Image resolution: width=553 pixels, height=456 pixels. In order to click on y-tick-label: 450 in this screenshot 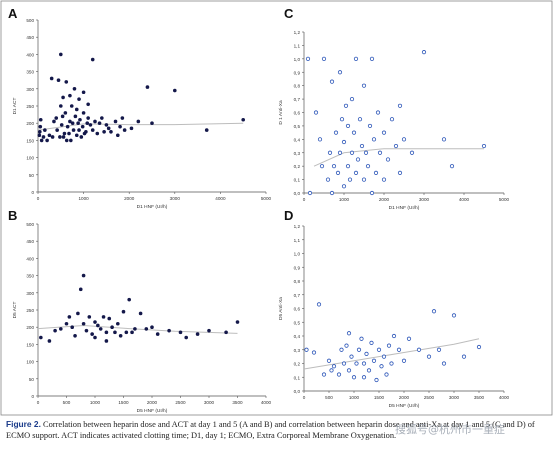, I will do `click(30, 37)`.